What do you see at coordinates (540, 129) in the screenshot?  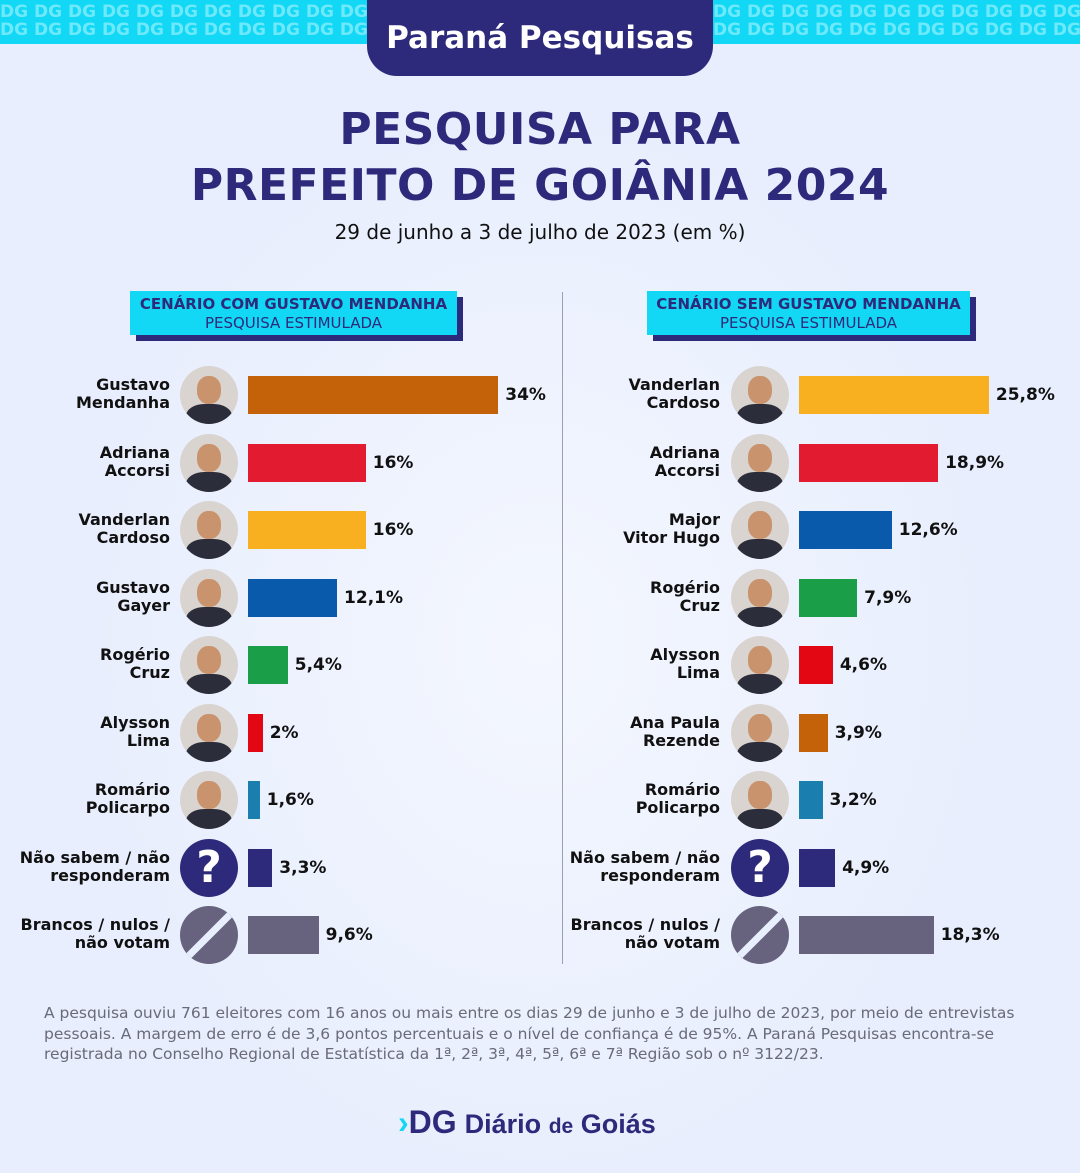 I see `title-line1: PESQUISA PARA` at bounding box center [540, 129].